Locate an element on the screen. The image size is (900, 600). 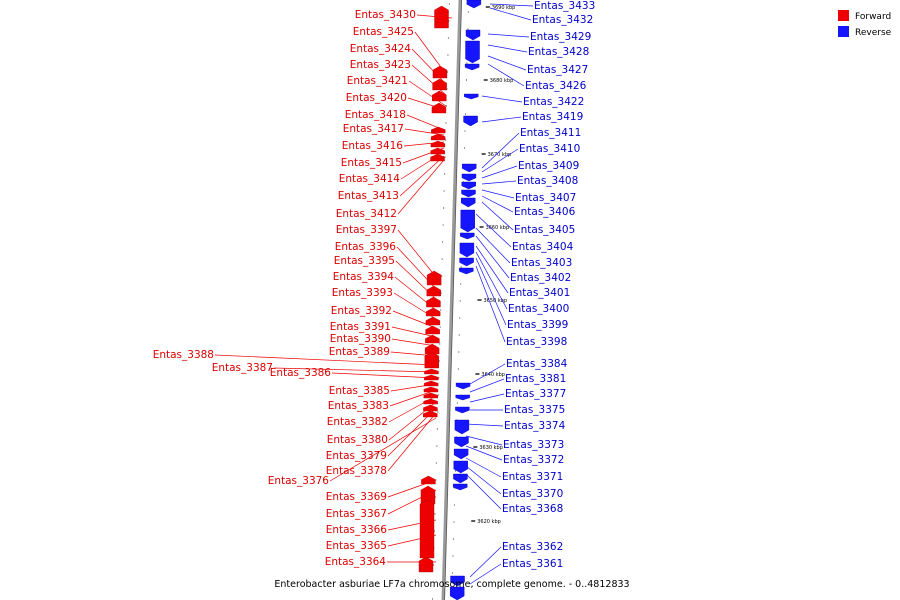
forward-gene-label: Entas_3390 is located at coordinates (360, 339).